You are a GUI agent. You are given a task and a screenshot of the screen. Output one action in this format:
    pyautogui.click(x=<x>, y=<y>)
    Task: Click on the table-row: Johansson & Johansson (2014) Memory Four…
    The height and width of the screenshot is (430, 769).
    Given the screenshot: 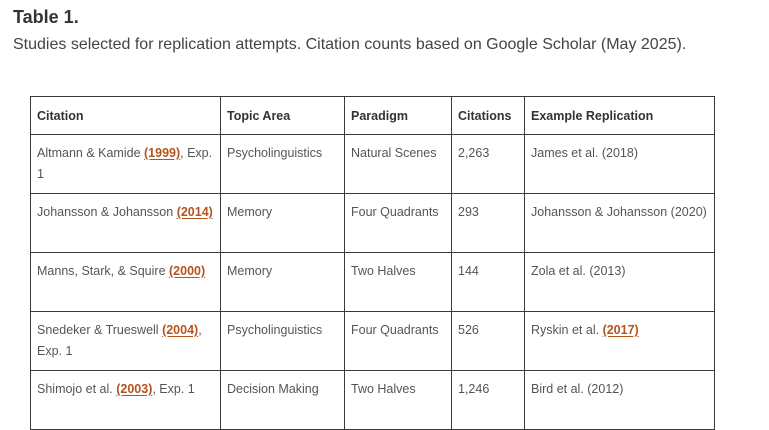 What is the action you would take?
    pyautogui.click(x=372, y=223)
    